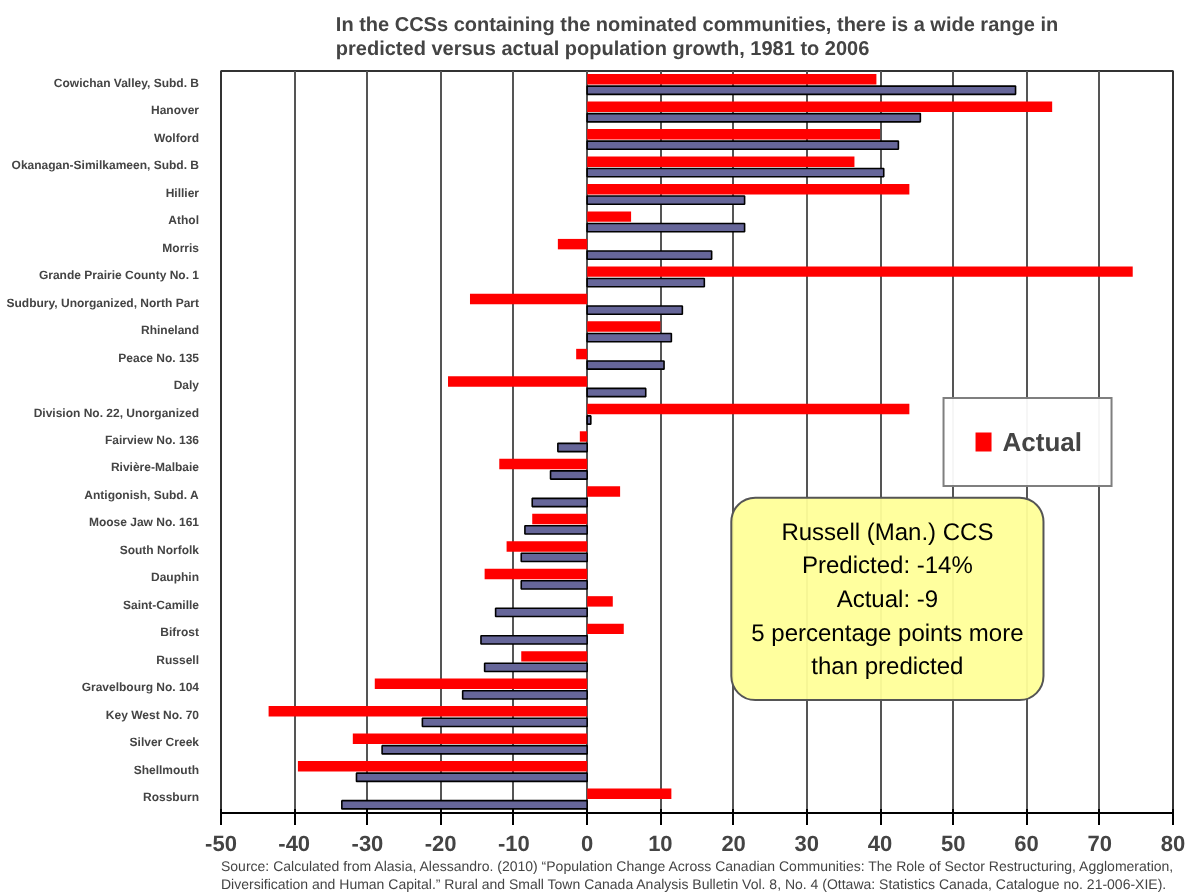 Image resolution: width=1188 pixels, height=892 pixels. I want to click on x-tick-label: 70, so click(1100, 845).